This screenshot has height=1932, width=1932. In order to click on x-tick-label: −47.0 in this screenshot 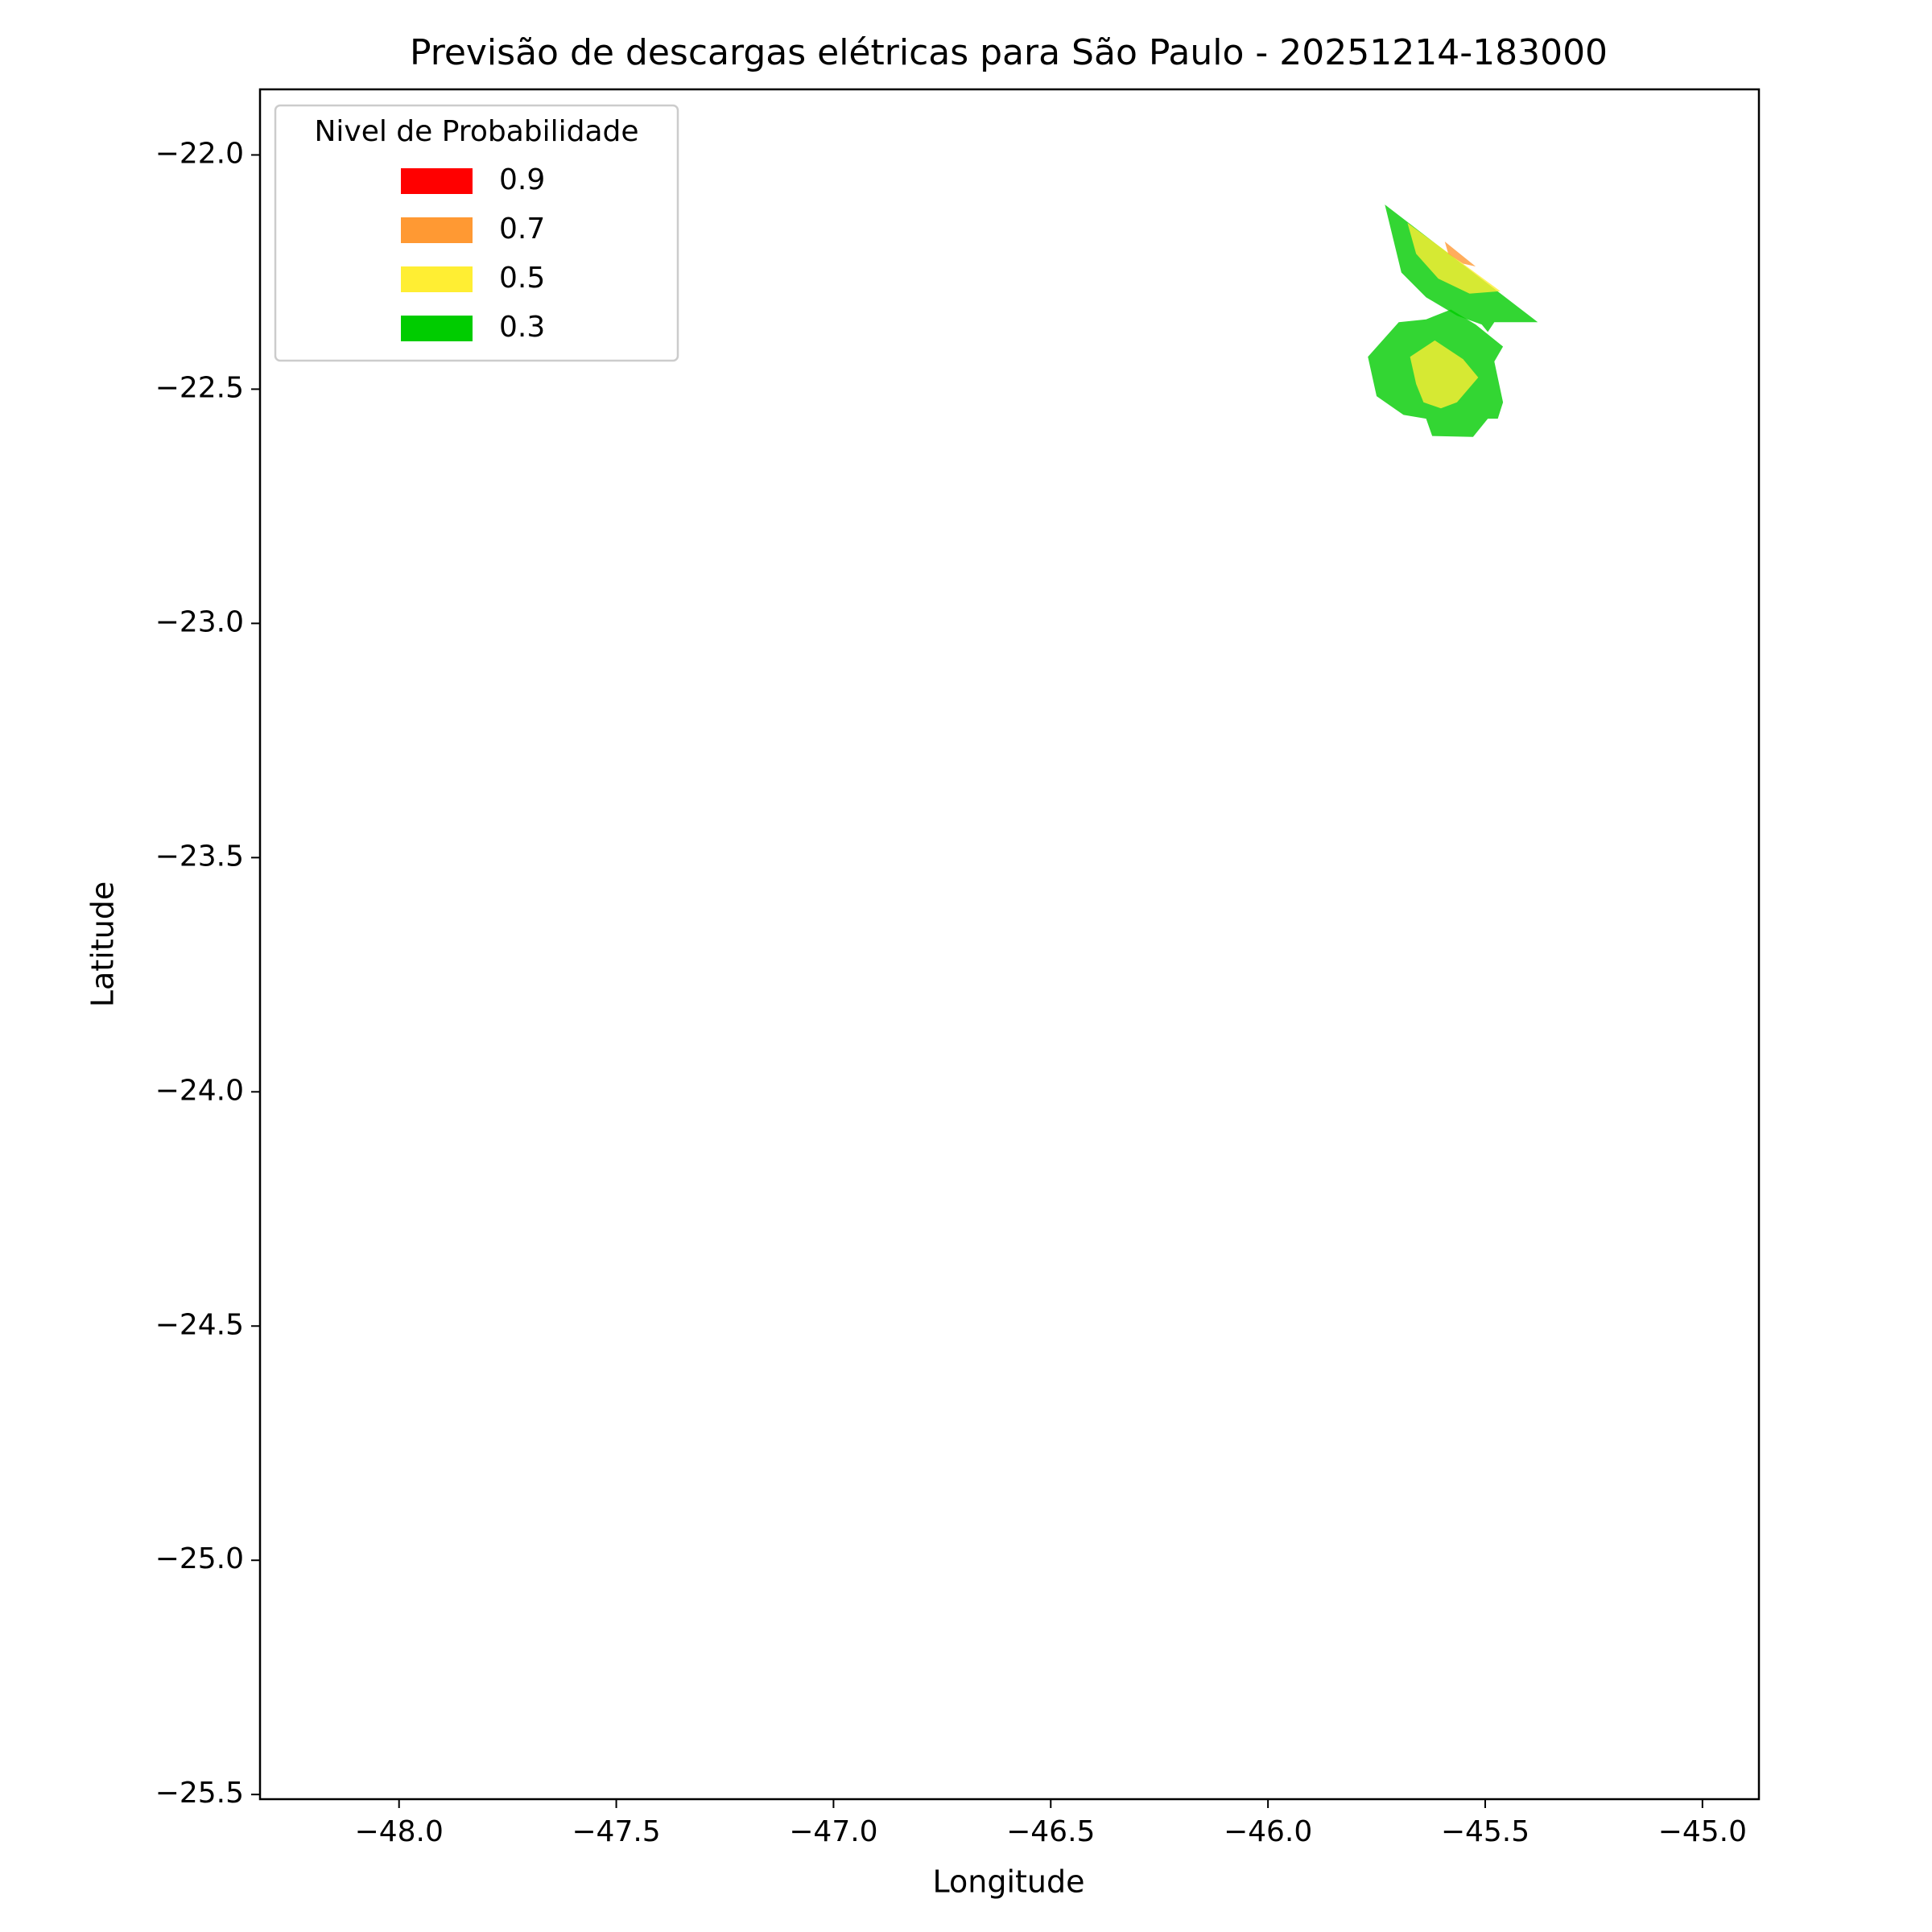, I will do `click(833, 1831)`.